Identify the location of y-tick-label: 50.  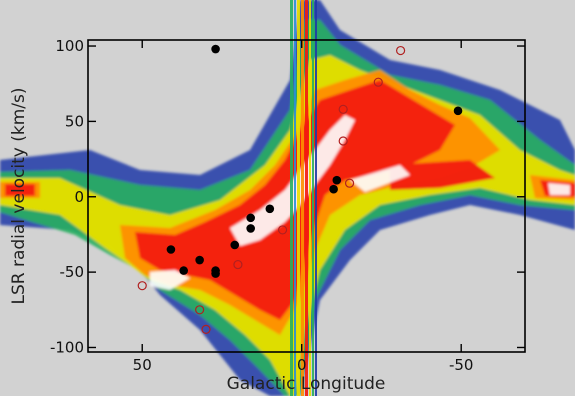
(74, 121).